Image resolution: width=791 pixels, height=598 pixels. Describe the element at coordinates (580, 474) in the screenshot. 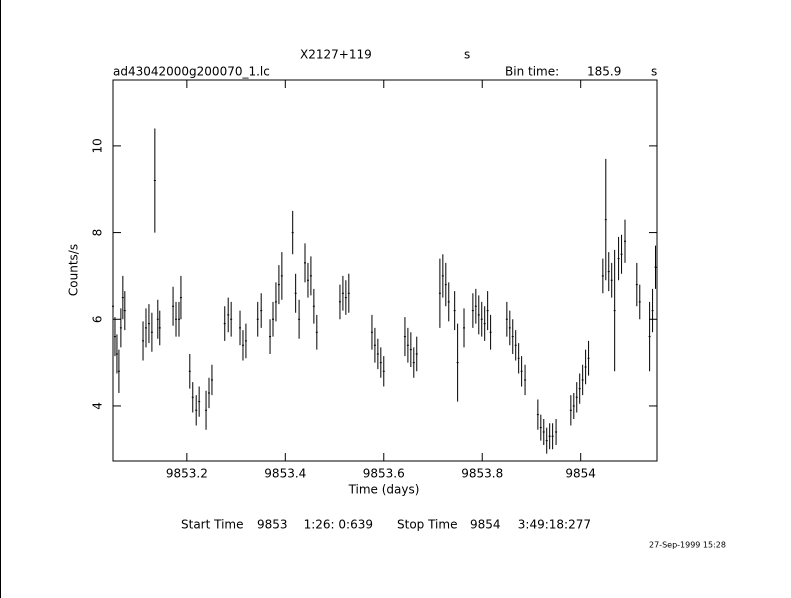

I see `x-tick-label: 9854` at that location.